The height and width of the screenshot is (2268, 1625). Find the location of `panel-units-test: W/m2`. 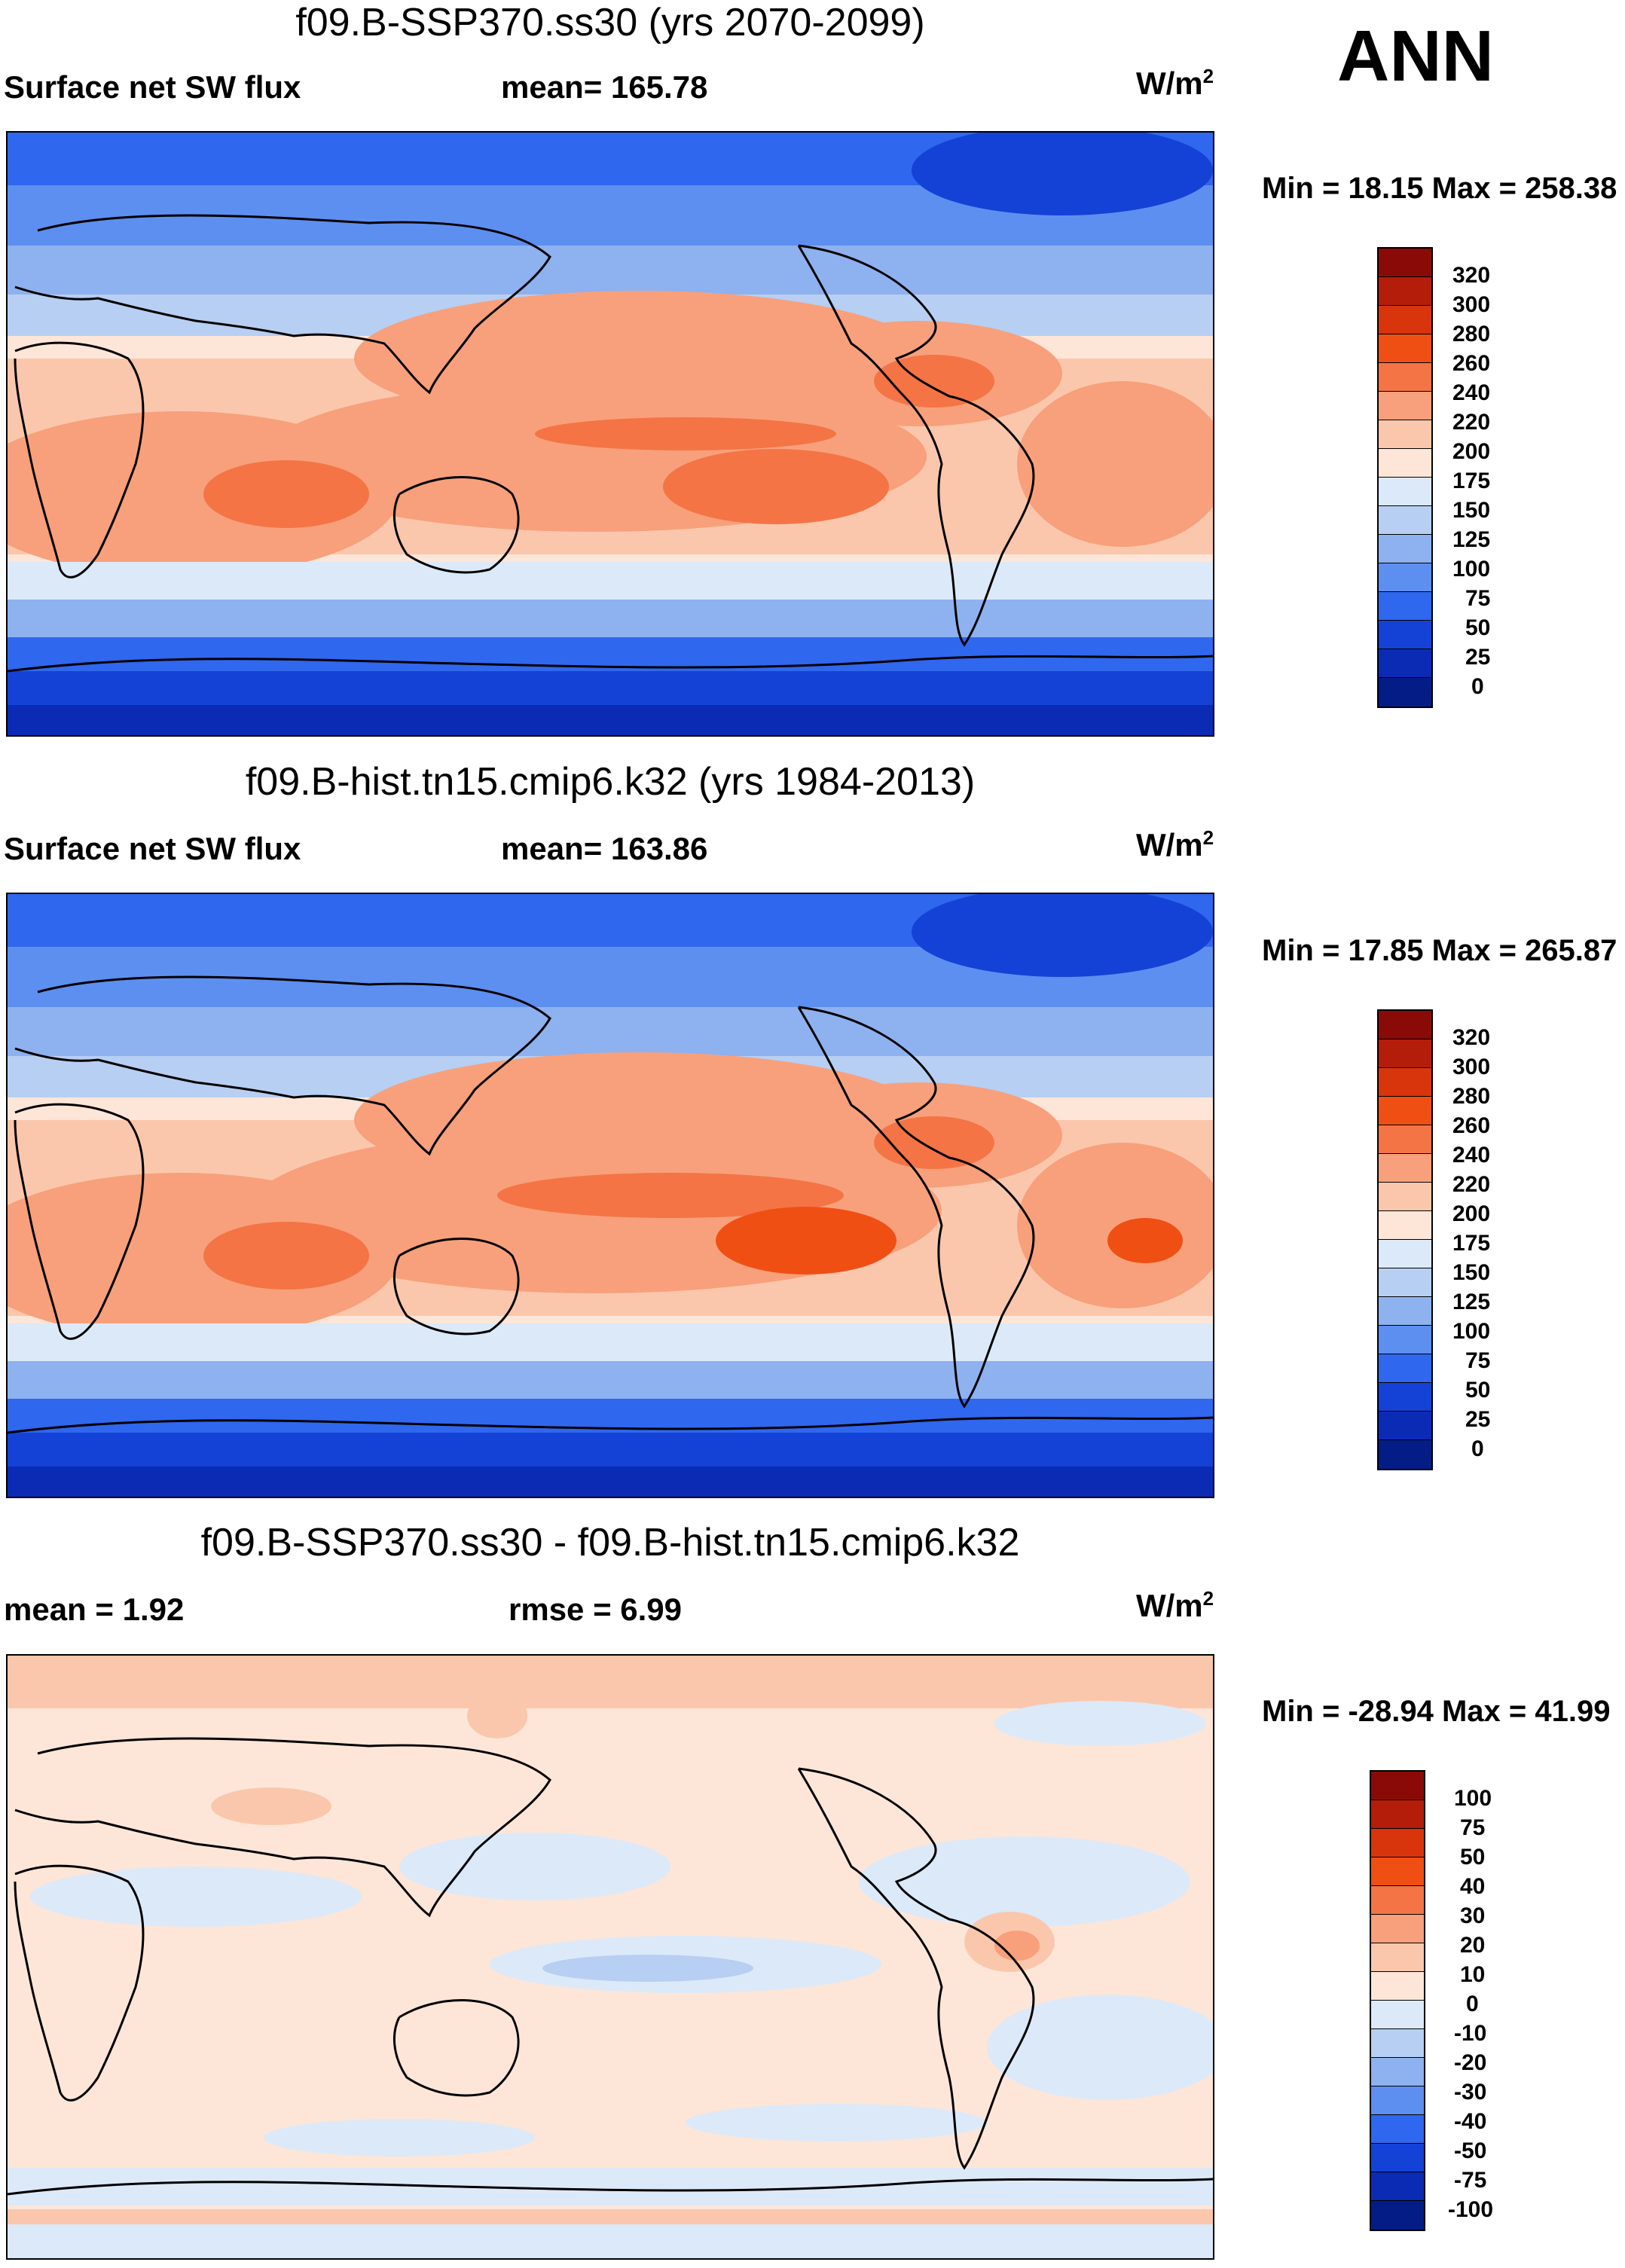

panel-units-test: W/m2 is located at coordinates (1175, 83).